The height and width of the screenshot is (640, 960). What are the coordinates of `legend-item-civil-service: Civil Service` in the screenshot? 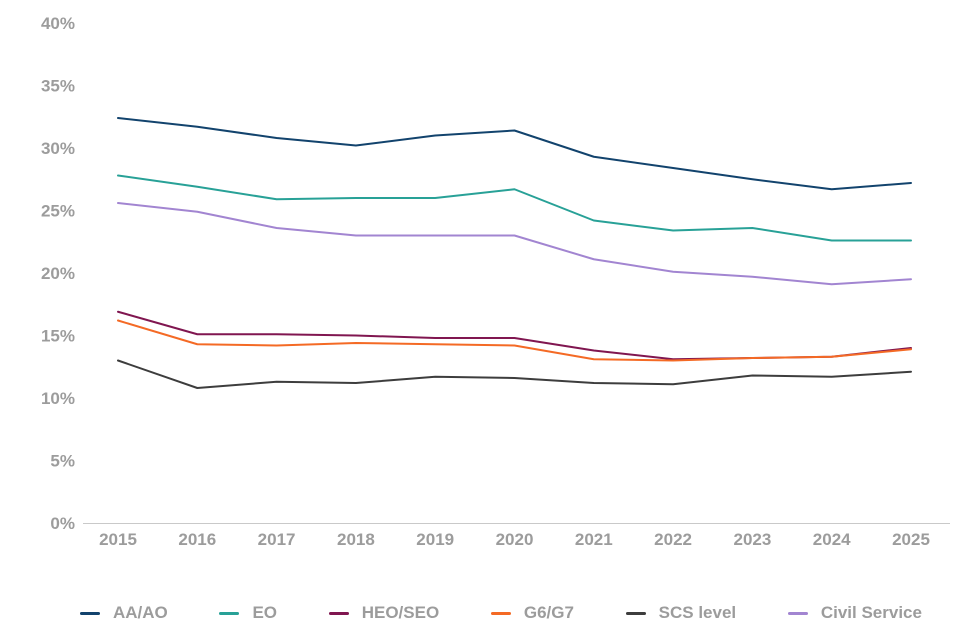 It's located at (854, 613).